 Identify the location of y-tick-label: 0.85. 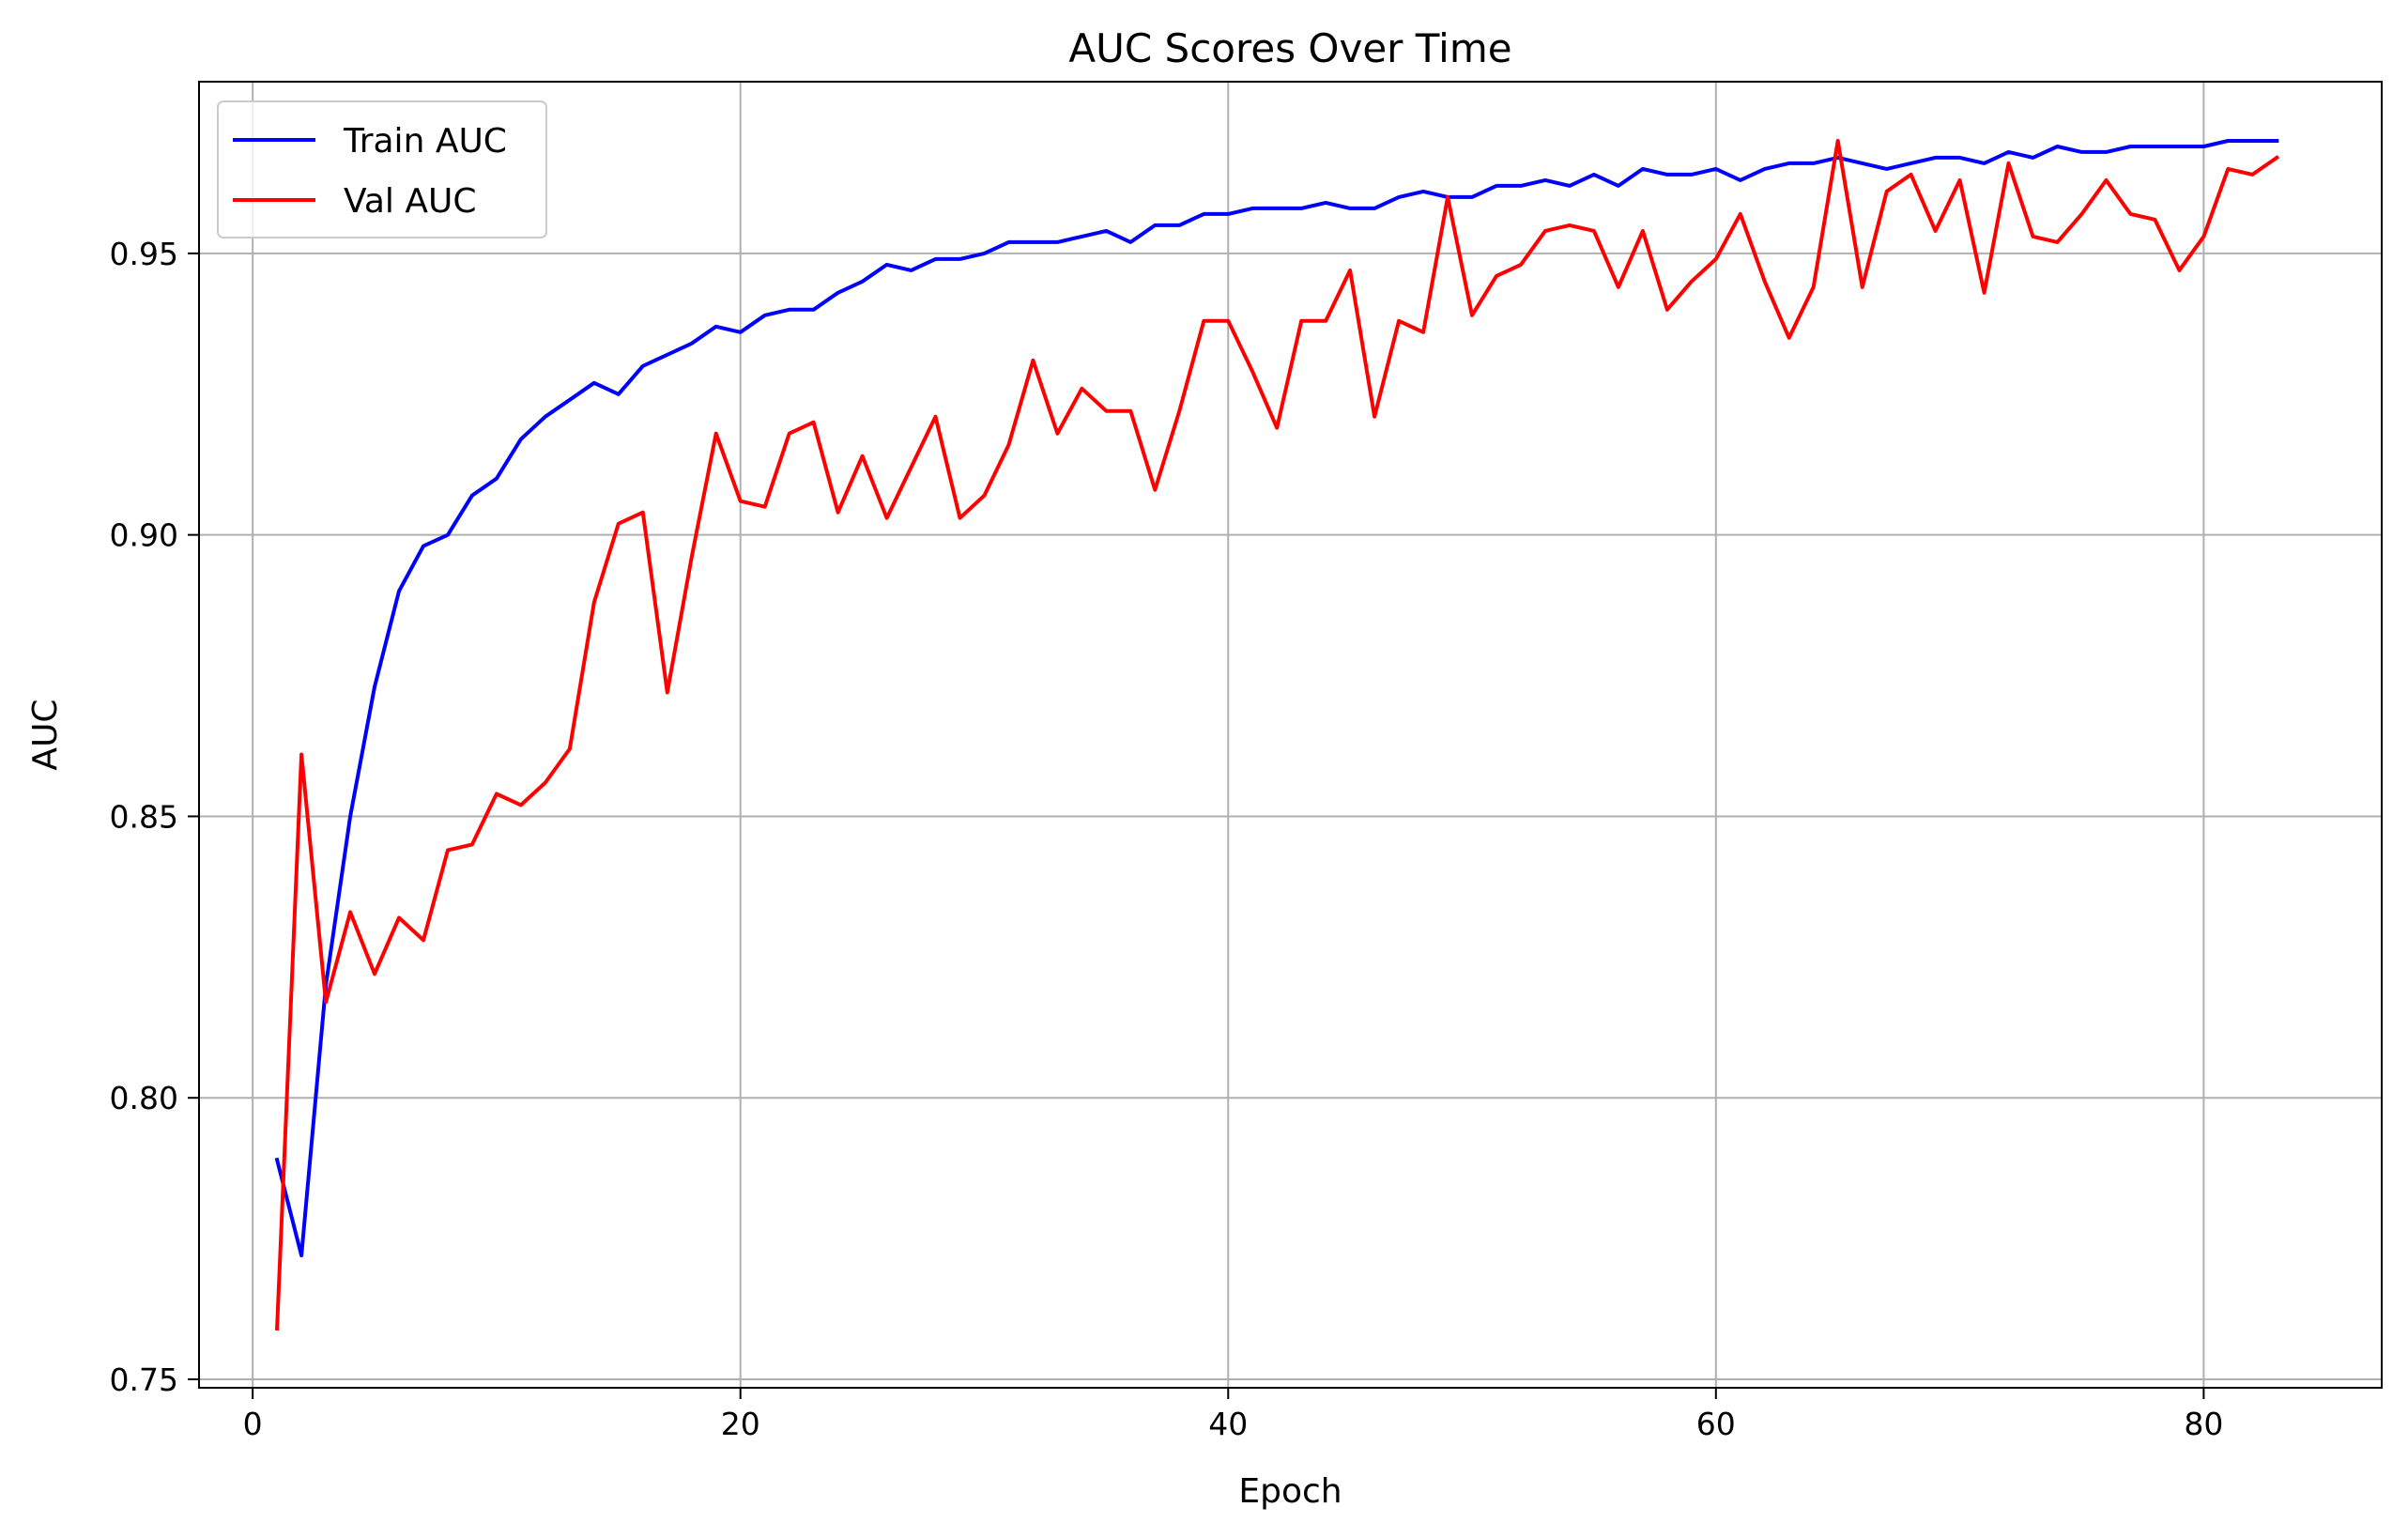
(144, 816).